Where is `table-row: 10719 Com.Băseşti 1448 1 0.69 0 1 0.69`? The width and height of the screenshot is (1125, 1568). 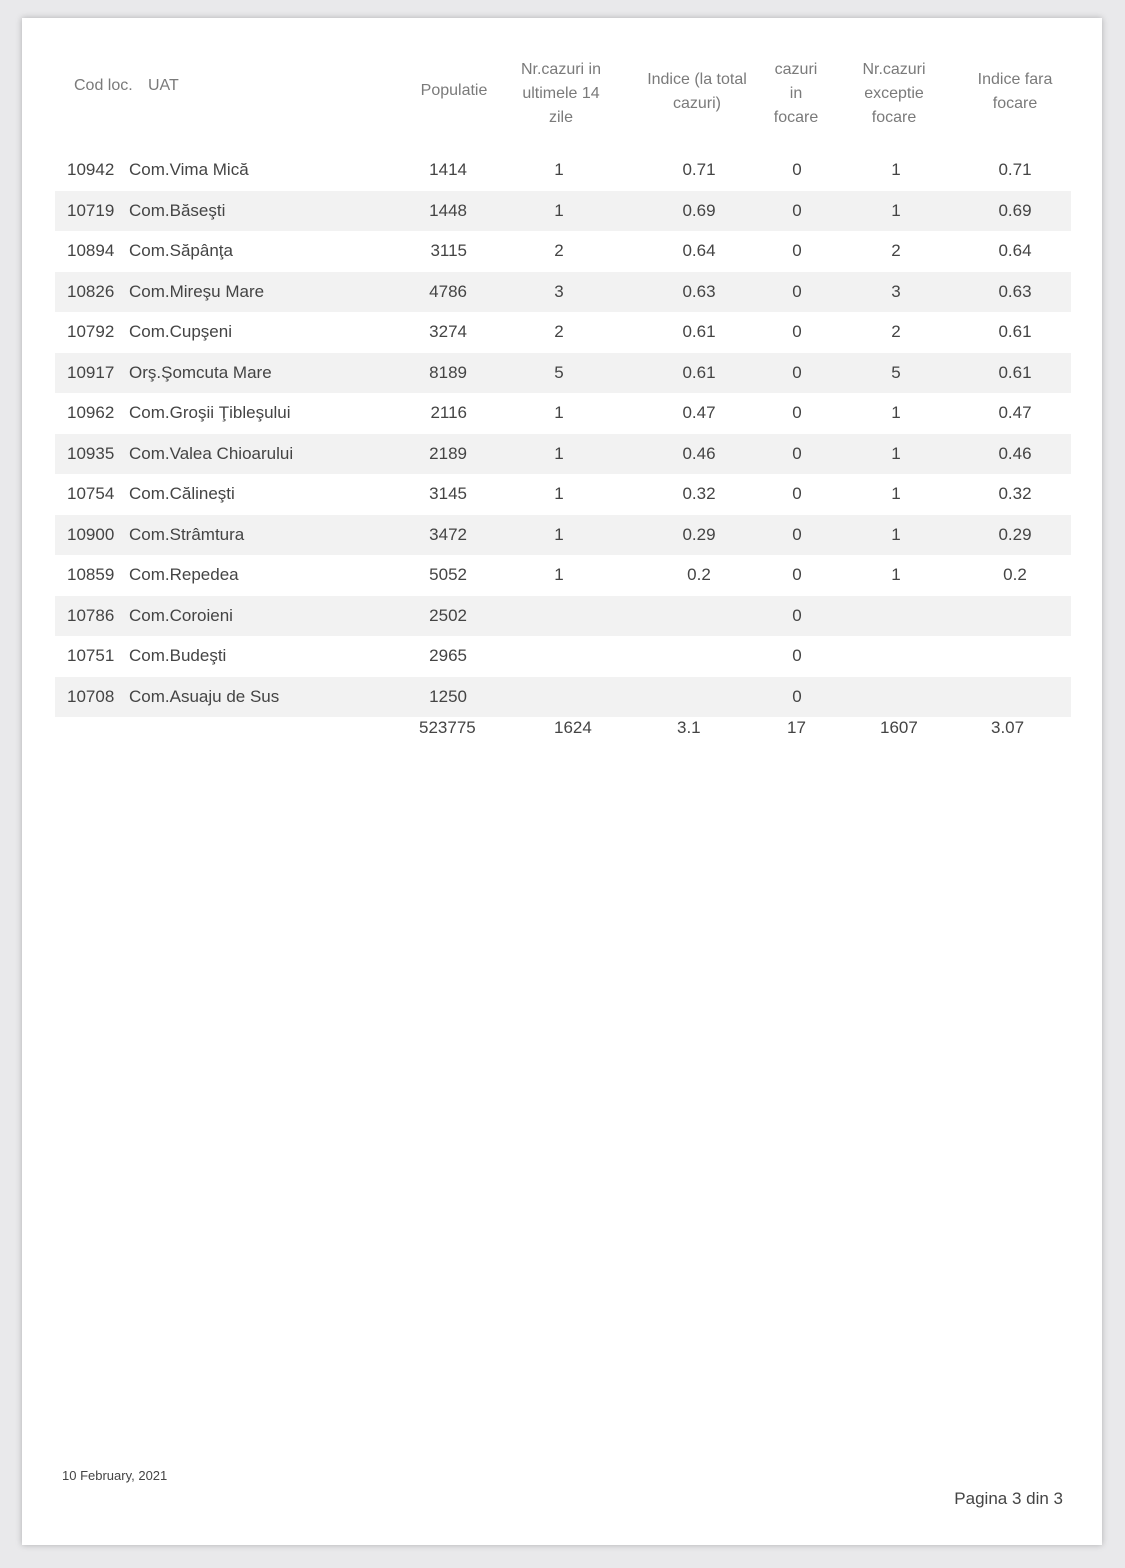 table-row: 10719 Com.Băseşti 1448 1 0.69 0 1 0.69 is located at coordinates (563, 210).